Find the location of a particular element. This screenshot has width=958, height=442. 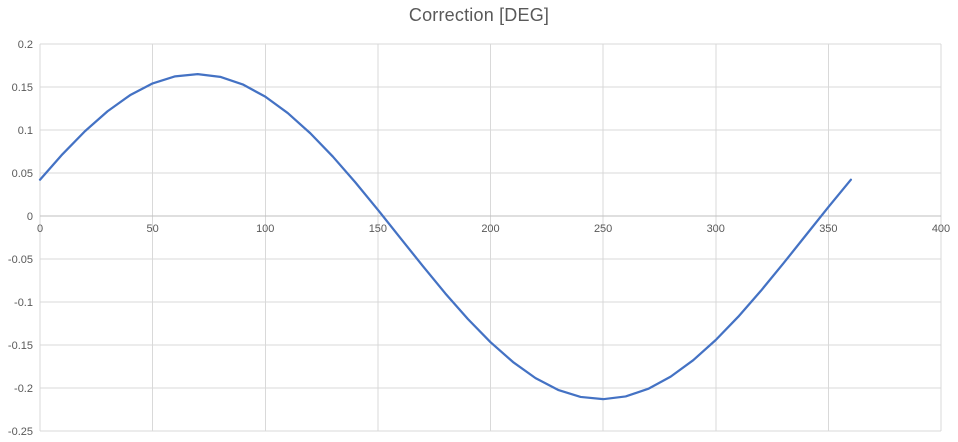

x-tick-label: 300 is located at coordinates (716, 229).